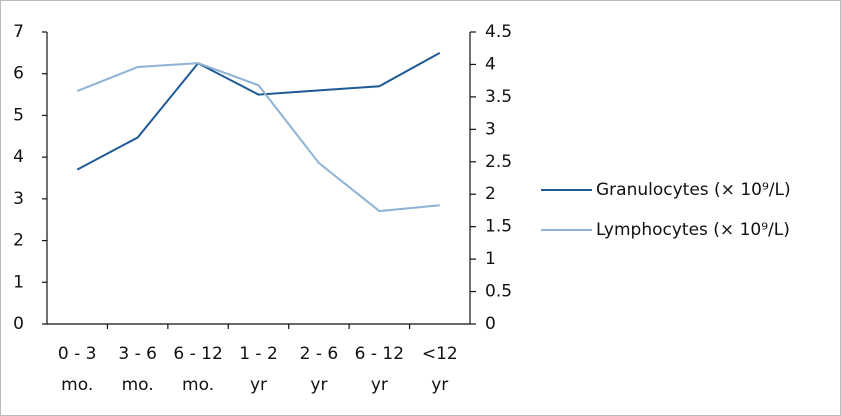 The height and width of the screenshot is (416, 841). What do you see at coordinates (490, 64) in the screenshot?
I see `y2-tick-label: 4` at bounding box center [490, 64].